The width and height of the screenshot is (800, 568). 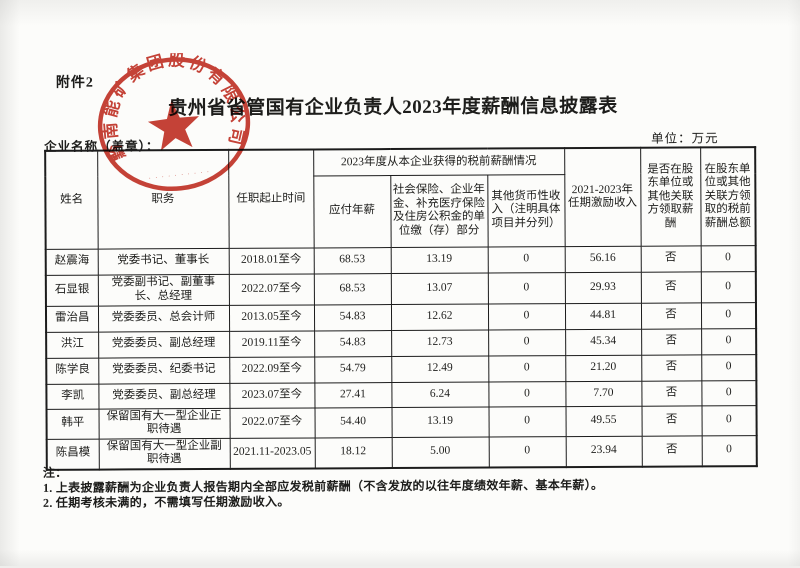 I want to click on company-seal-stamp: 黔南能矿集团股份有限公司 · · · · · · · · · ·, so click(x=172, y=122).